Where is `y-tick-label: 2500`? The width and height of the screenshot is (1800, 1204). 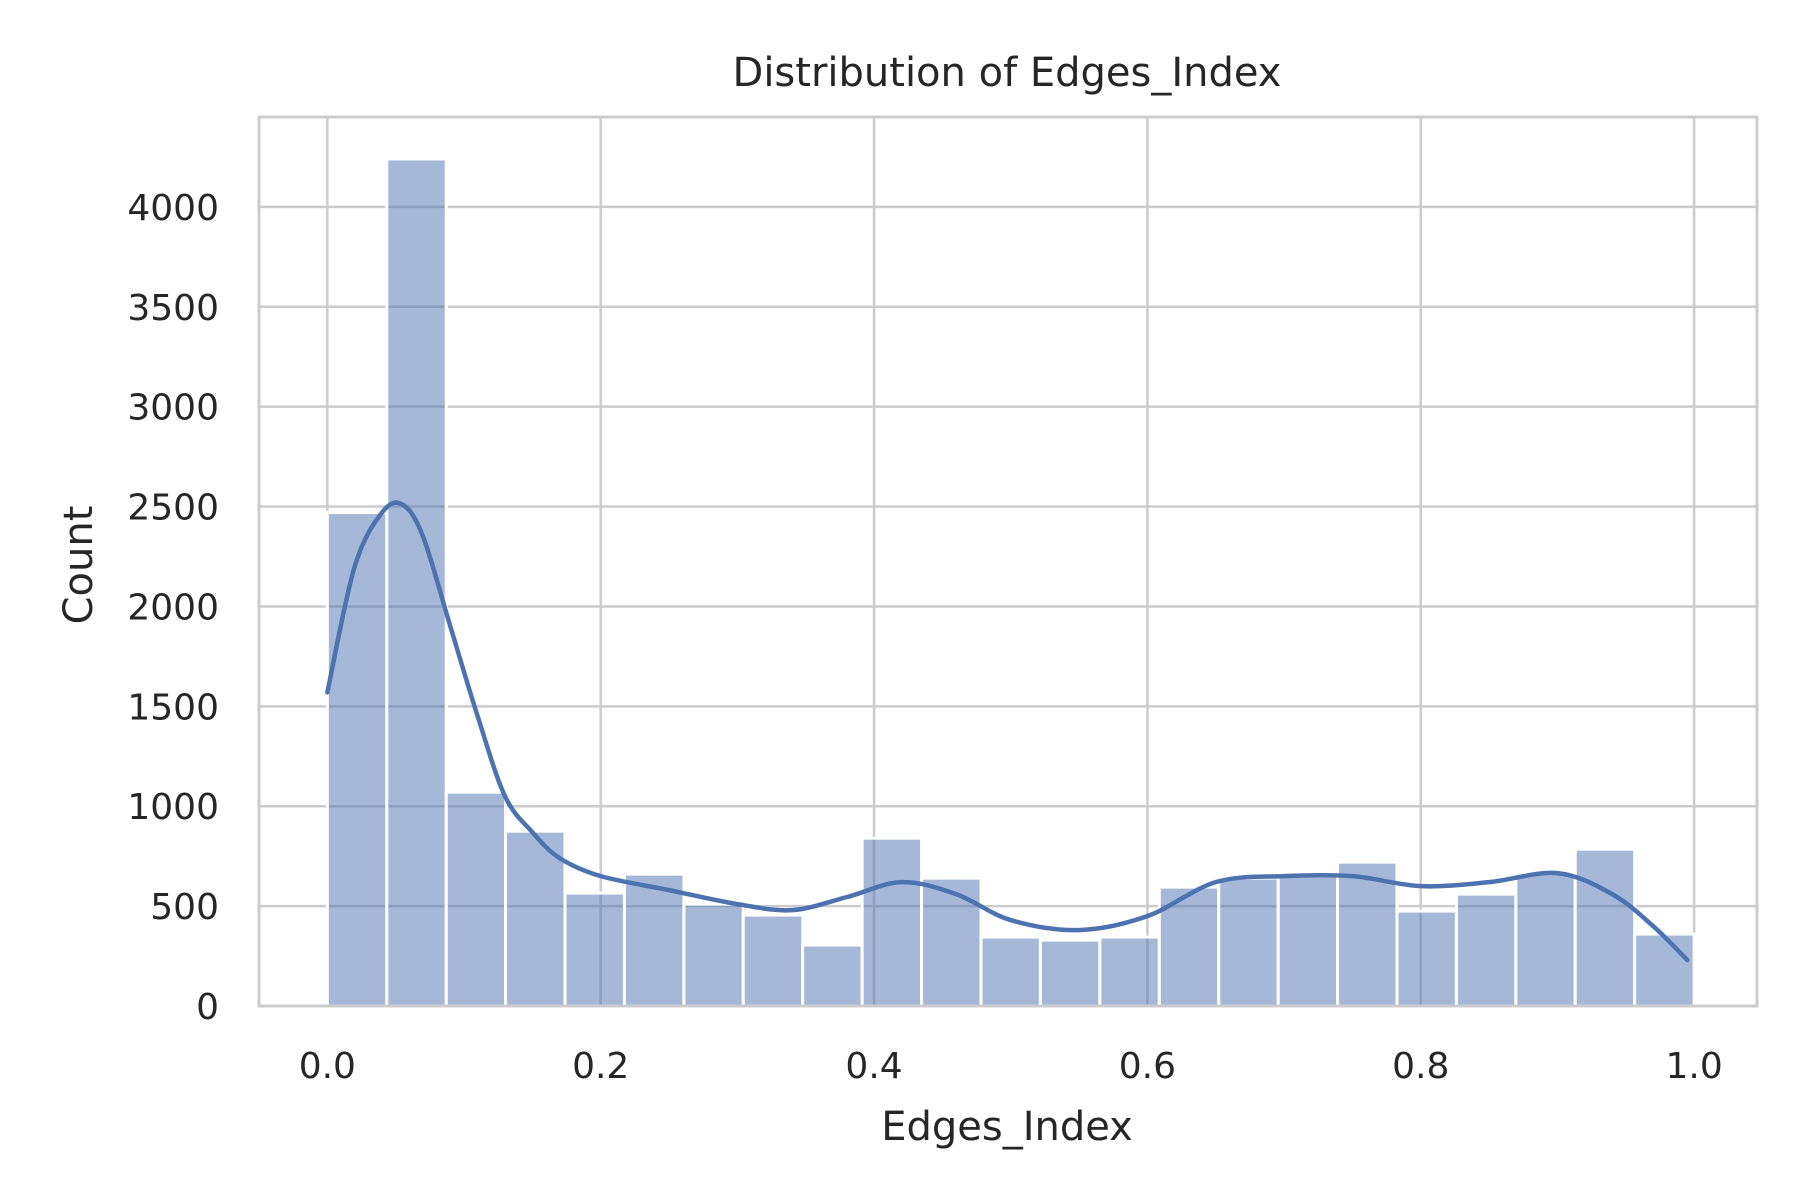 y-tick-label: 2500 is located at coordinates (173, 508).